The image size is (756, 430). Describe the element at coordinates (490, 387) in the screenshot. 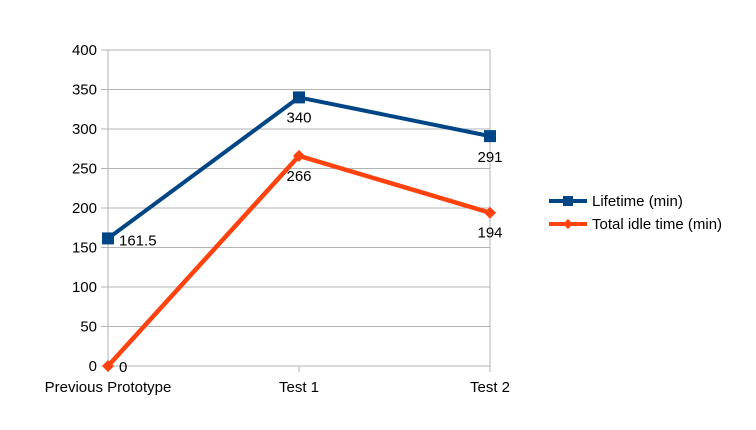

I see `x-tick-label: Test 2` at that location.